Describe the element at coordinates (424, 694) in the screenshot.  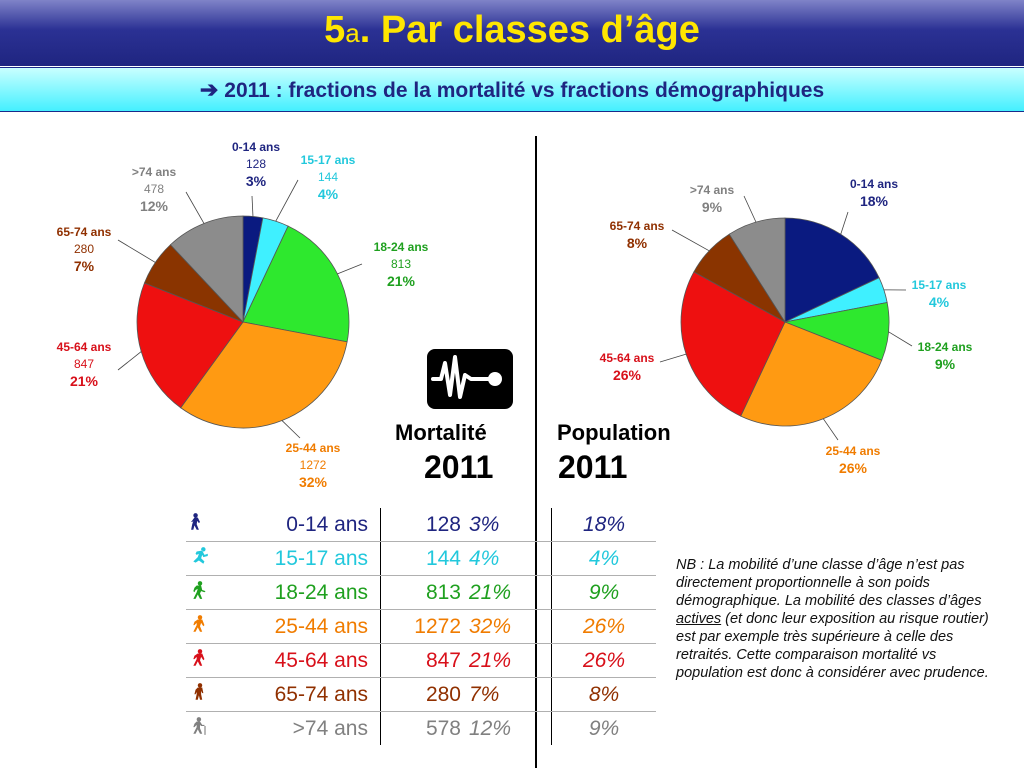
I see `table-death-count: 280` at that location.